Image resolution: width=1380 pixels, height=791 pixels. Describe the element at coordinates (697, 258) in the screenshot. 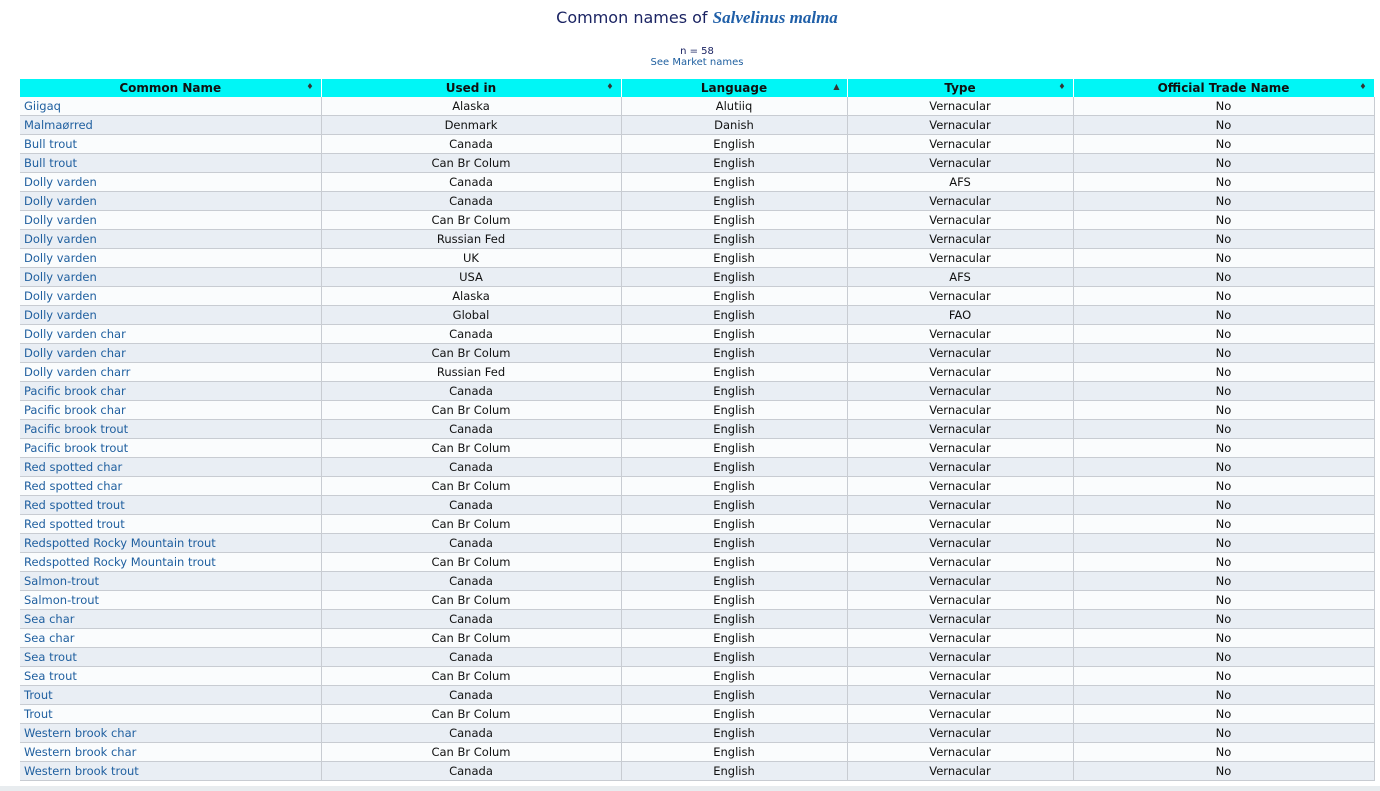

I see `table-row: Dolly varden UK English Vernacular No` at that location.